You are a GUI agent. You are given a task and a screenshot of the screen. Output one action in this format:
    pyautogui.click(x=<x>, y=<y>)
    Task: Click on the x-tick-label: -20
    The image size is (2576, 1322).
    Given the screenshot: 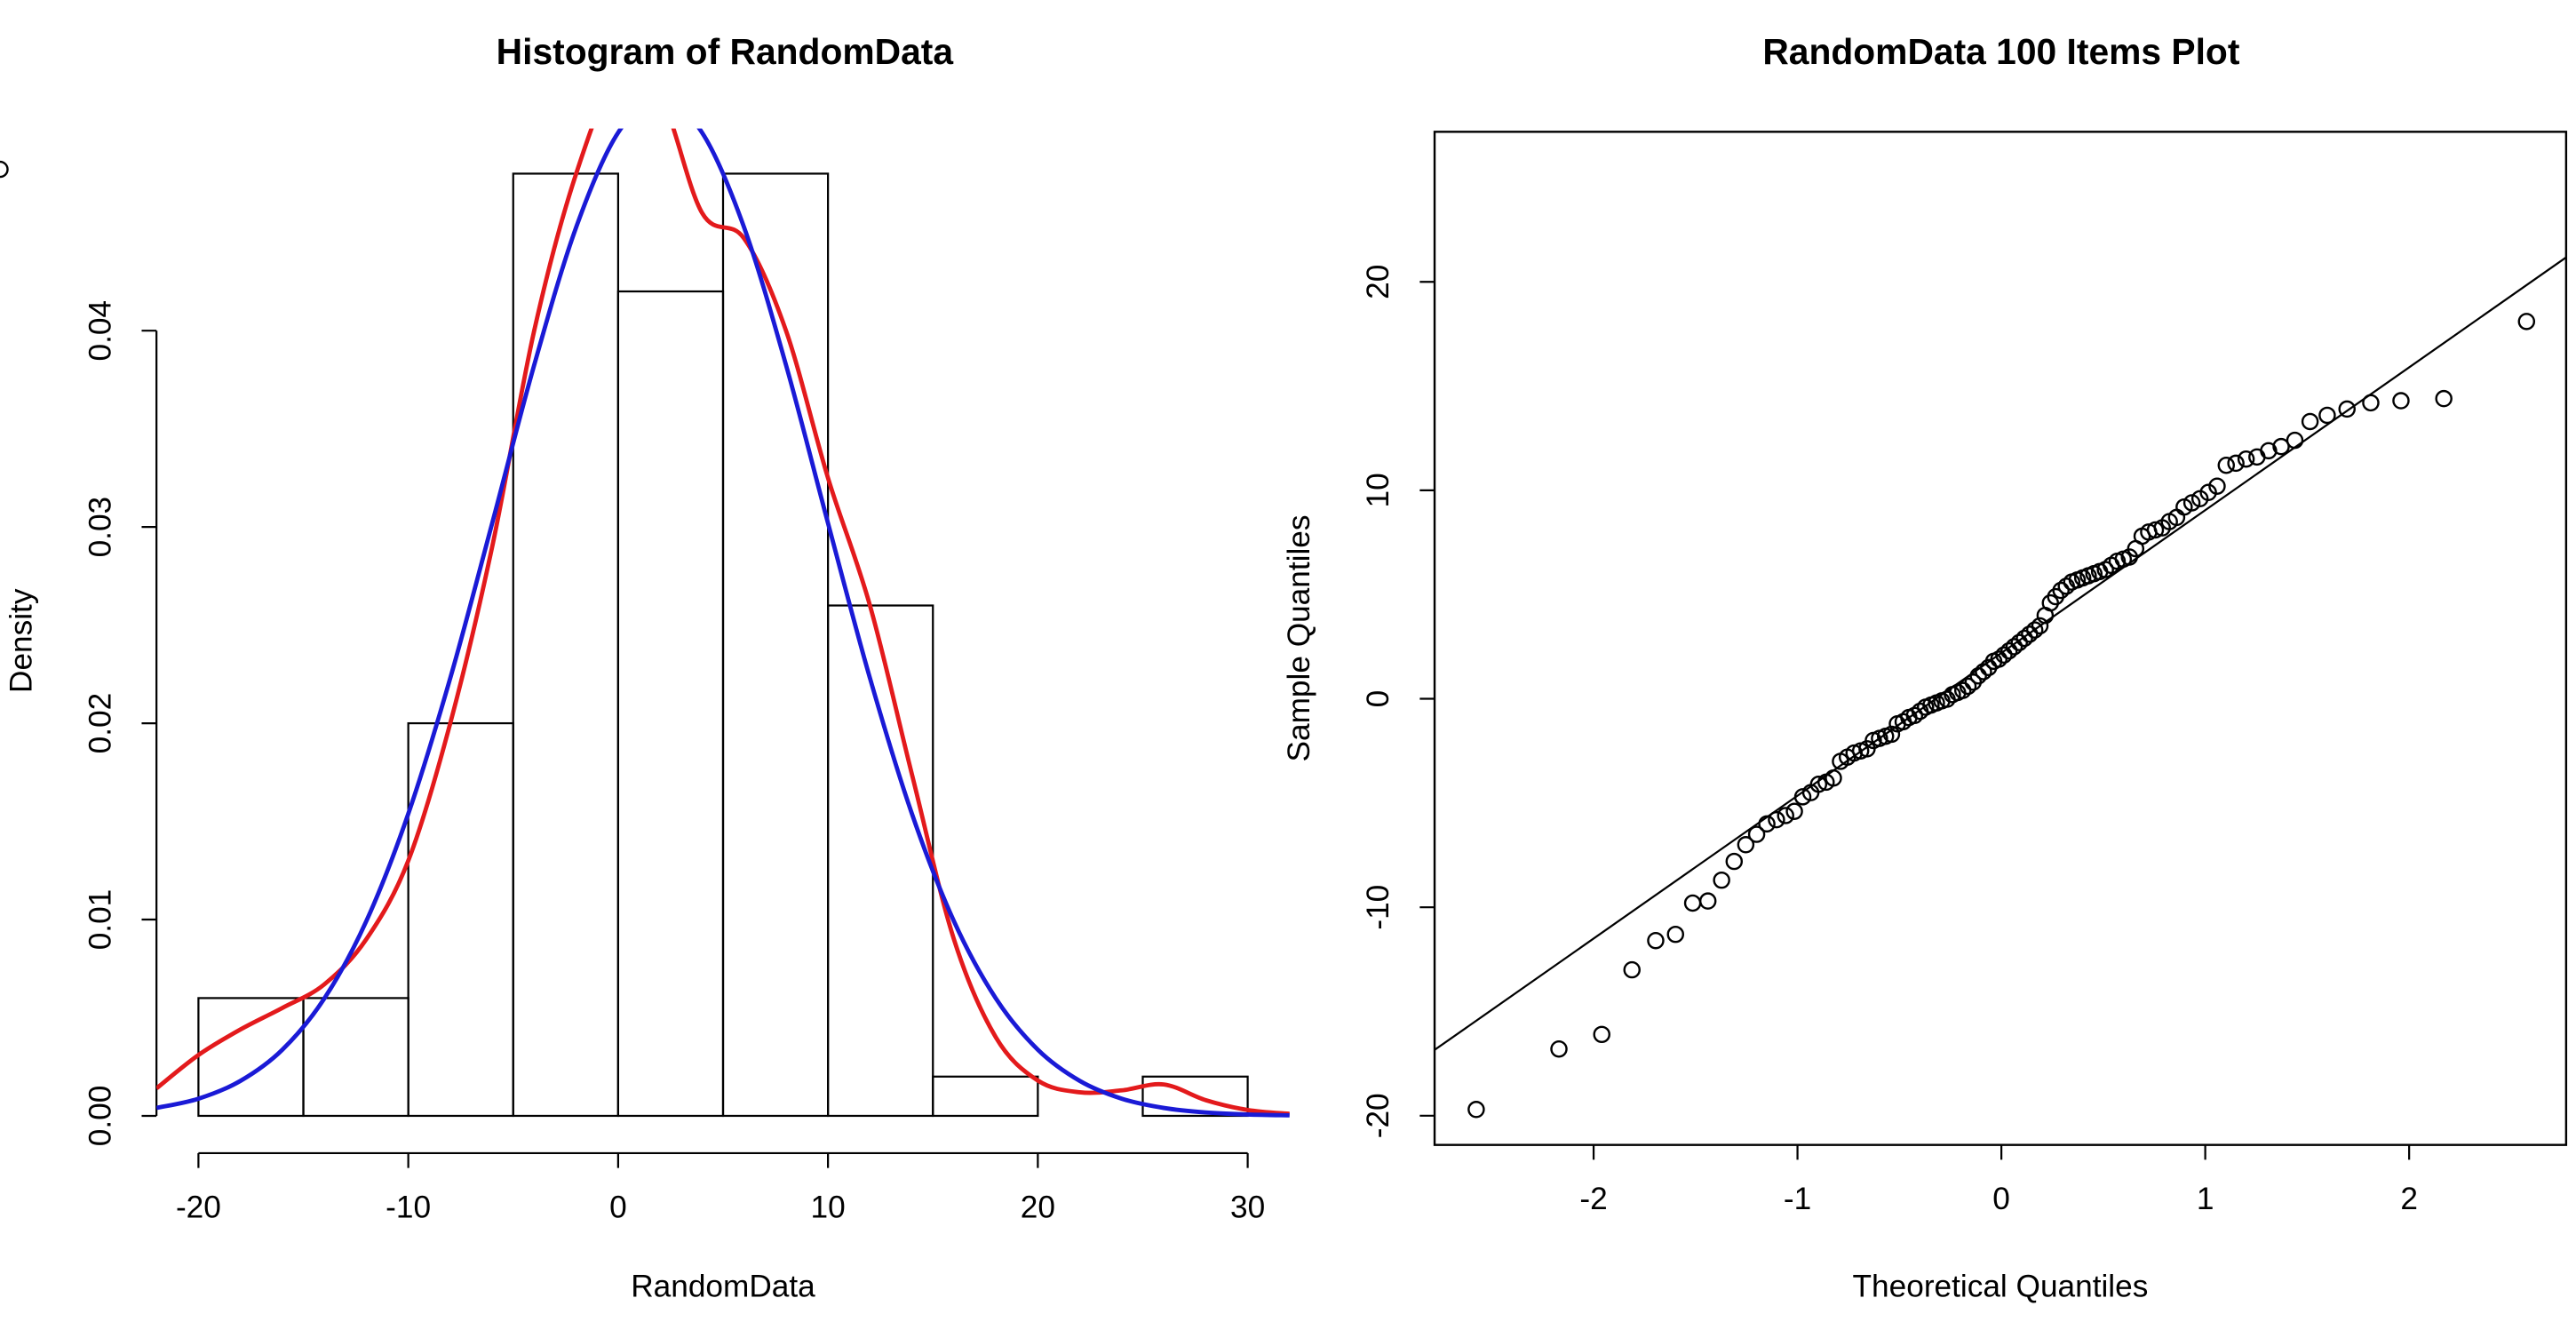 What is the action you would take?
    pyautogui.click(x=198, y=1207)
    